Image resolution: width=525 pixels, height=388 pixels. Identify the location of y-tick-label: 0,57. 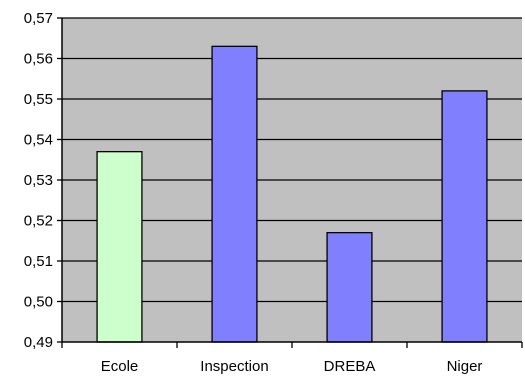
(38, 18).